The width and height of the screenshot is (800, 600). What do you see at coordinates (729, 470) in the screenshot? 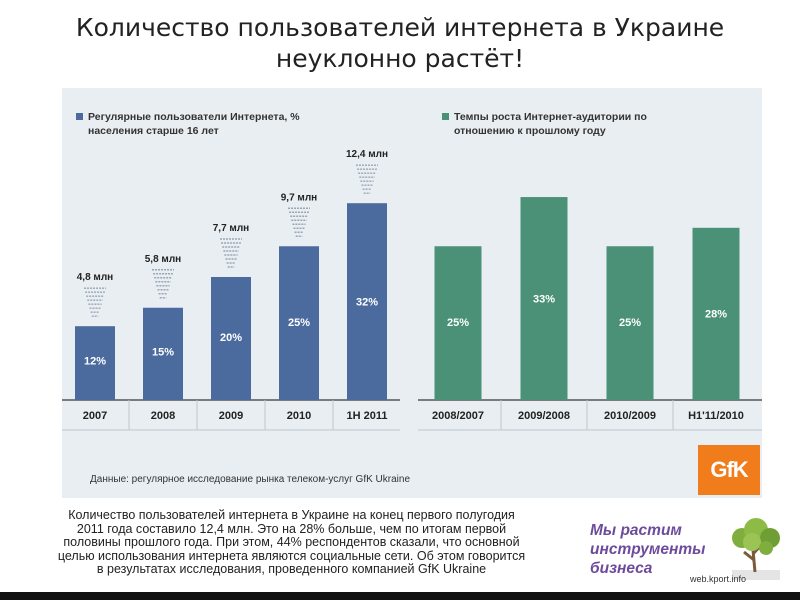
I see `gfk-logo: GfK` at bounding box center [729, 470].